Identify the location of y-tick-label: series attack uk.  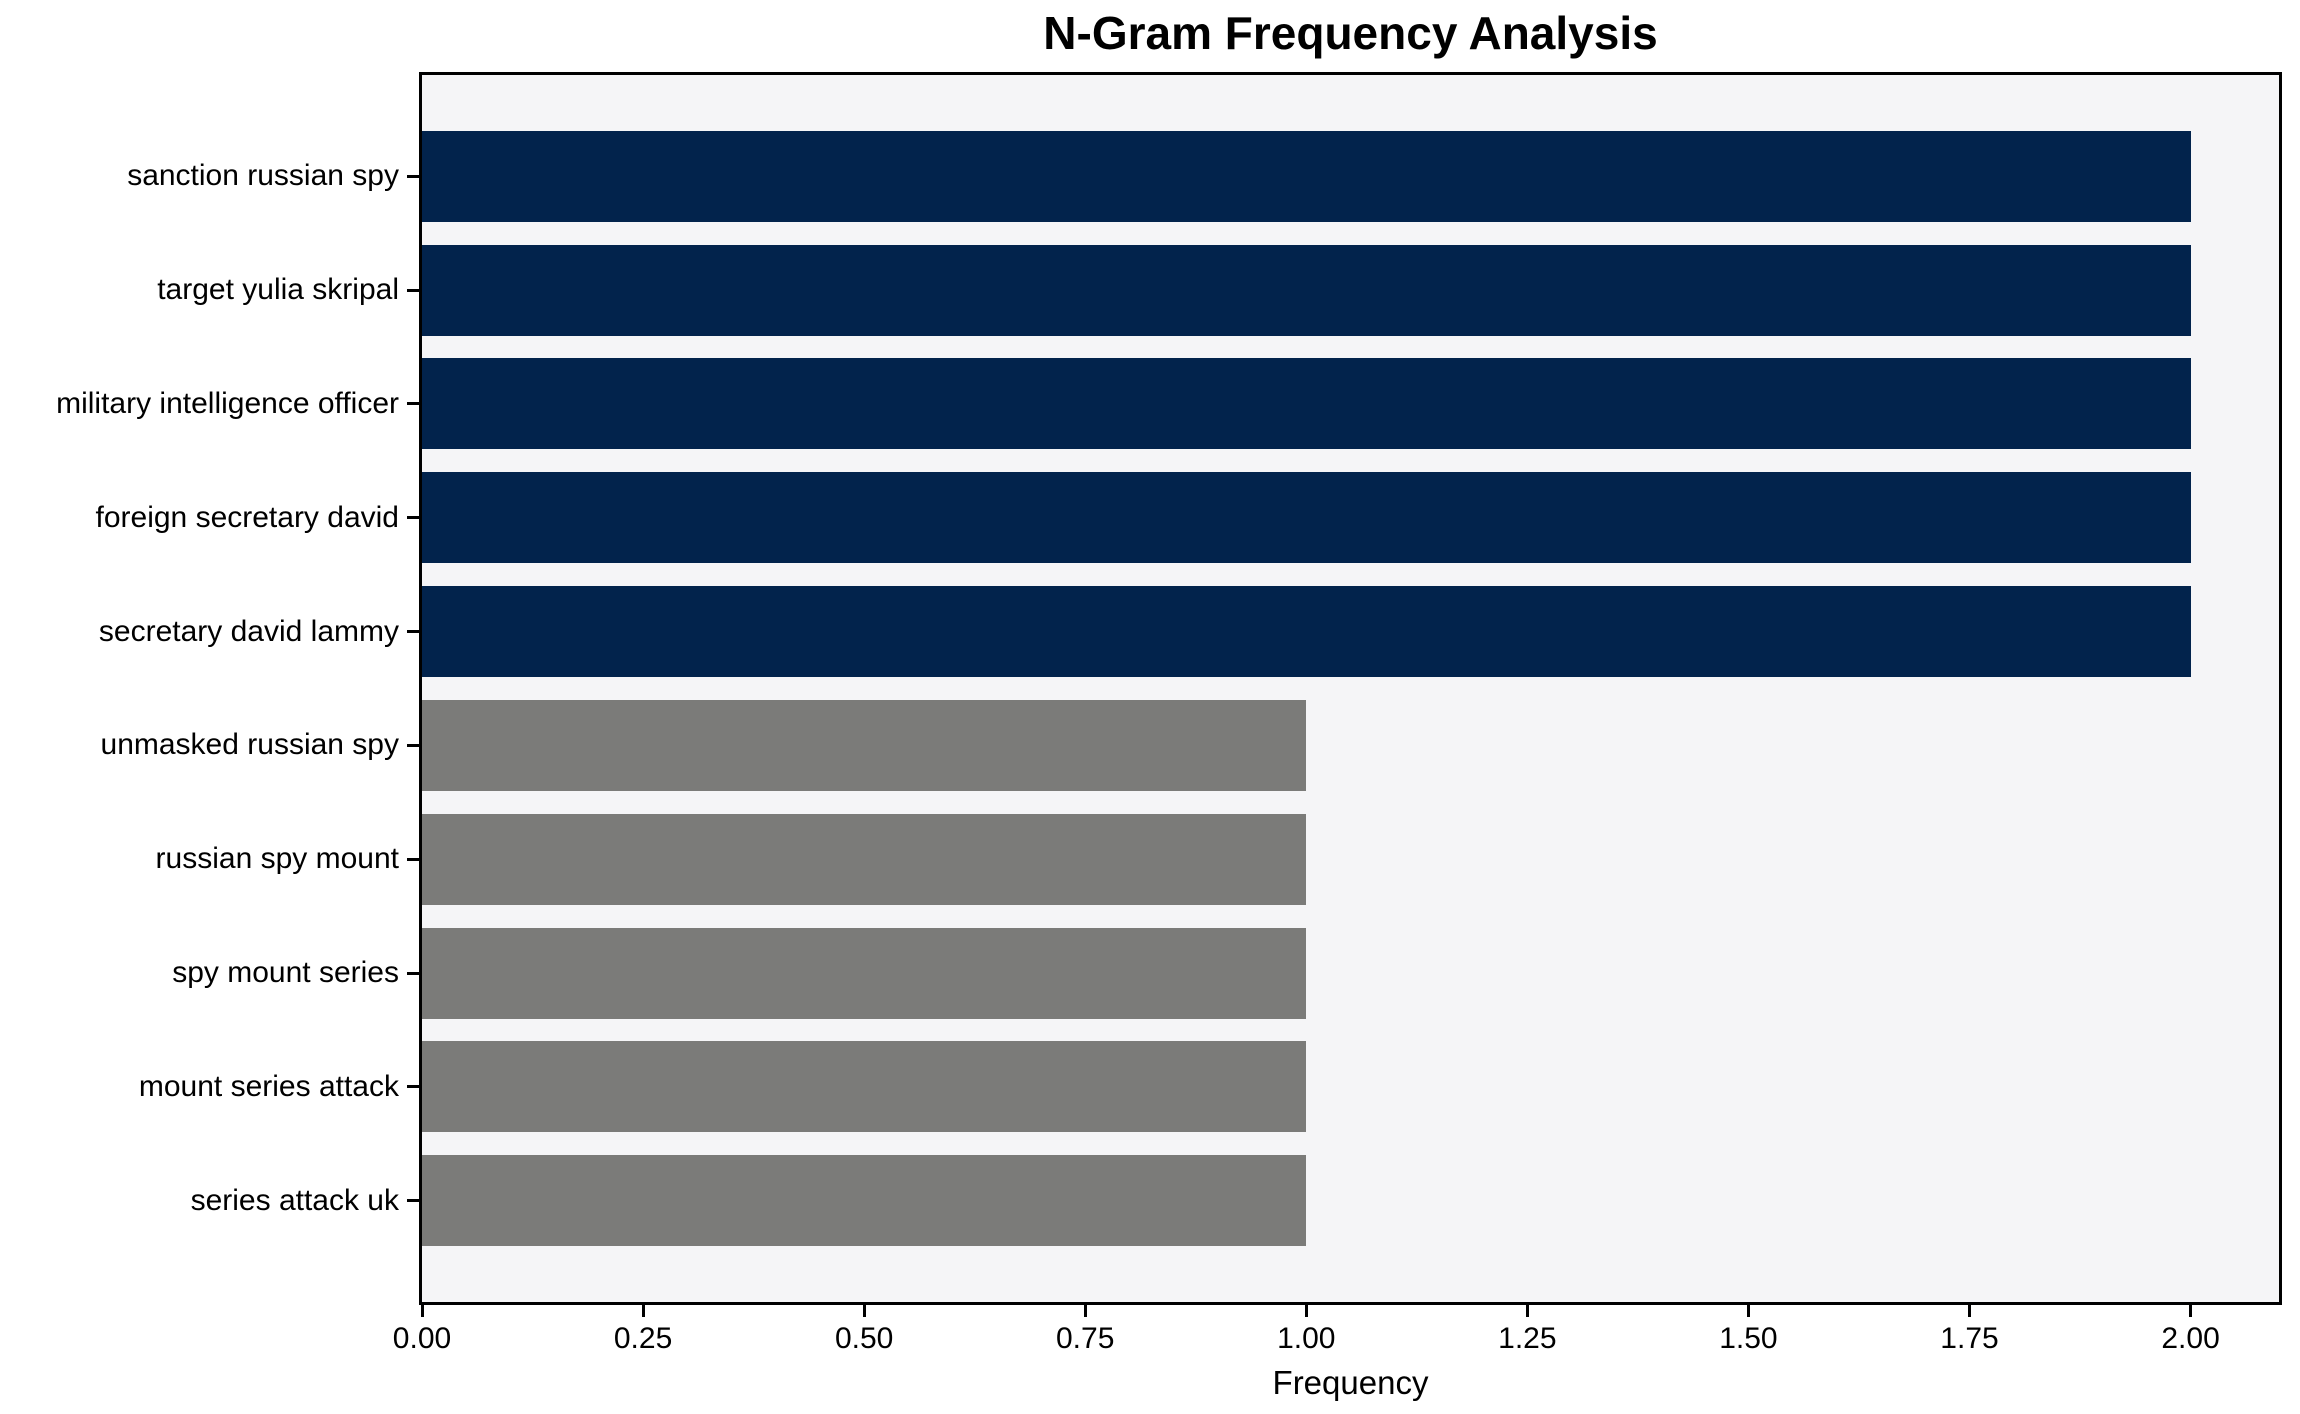
(294, 1200).